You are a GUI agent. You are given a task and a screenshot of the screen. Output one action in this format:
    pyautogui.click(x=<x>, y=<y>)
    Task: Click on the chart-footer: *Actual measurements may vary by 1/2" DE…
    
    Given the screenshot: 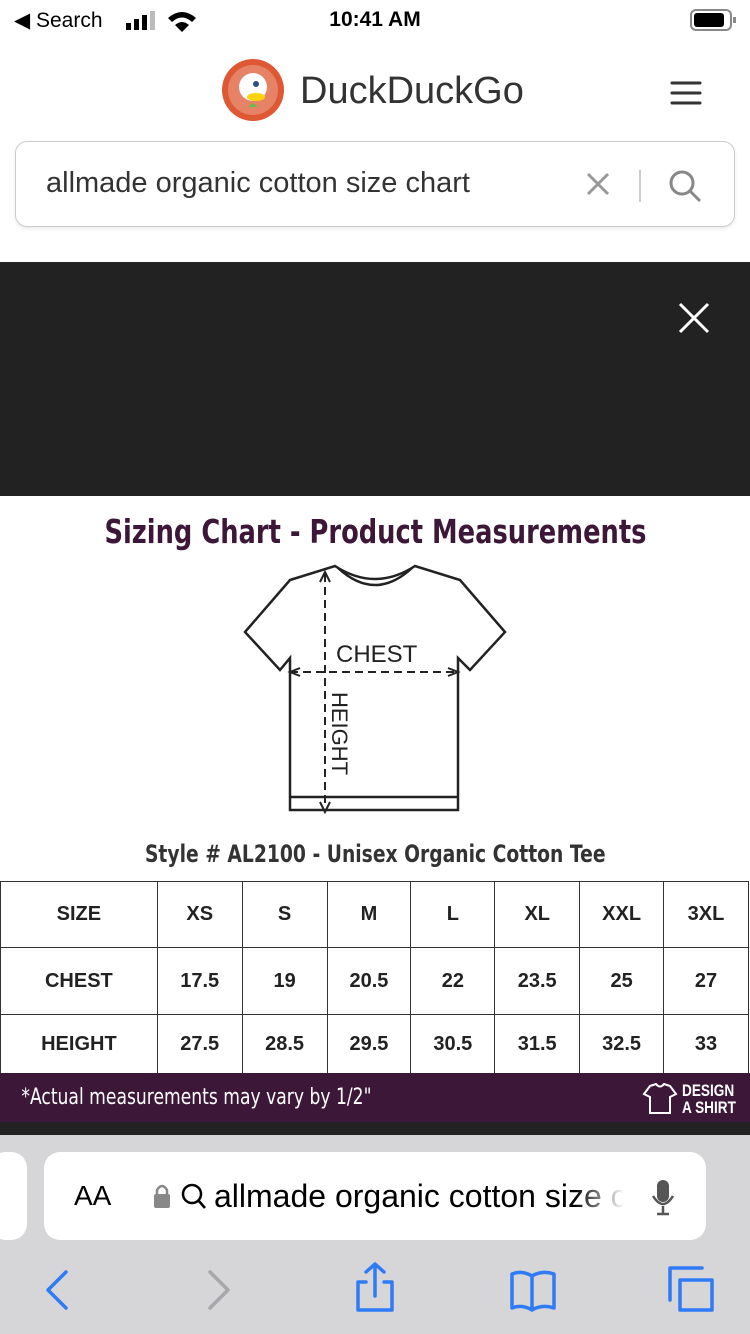 What is the action you would take?
    pyautogui.click(x=375, y=1097)
    